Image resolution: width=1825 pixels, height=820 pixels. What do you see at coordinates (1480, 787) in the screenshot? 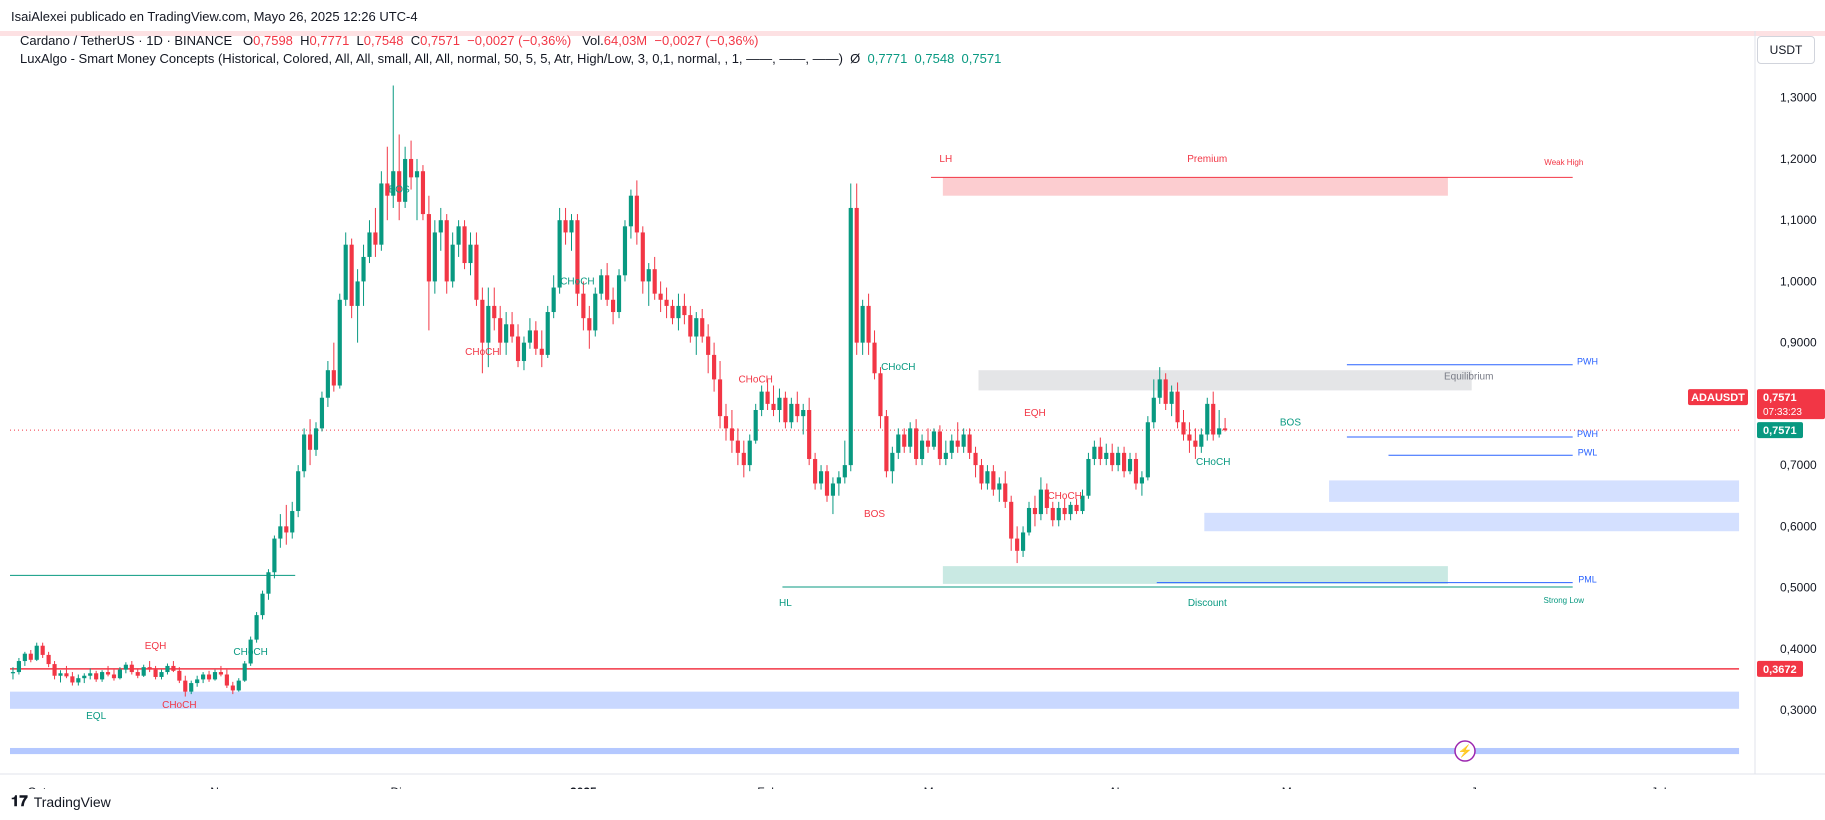
I see `x-tick-label: Jun` at bounding box center [1480, 787].